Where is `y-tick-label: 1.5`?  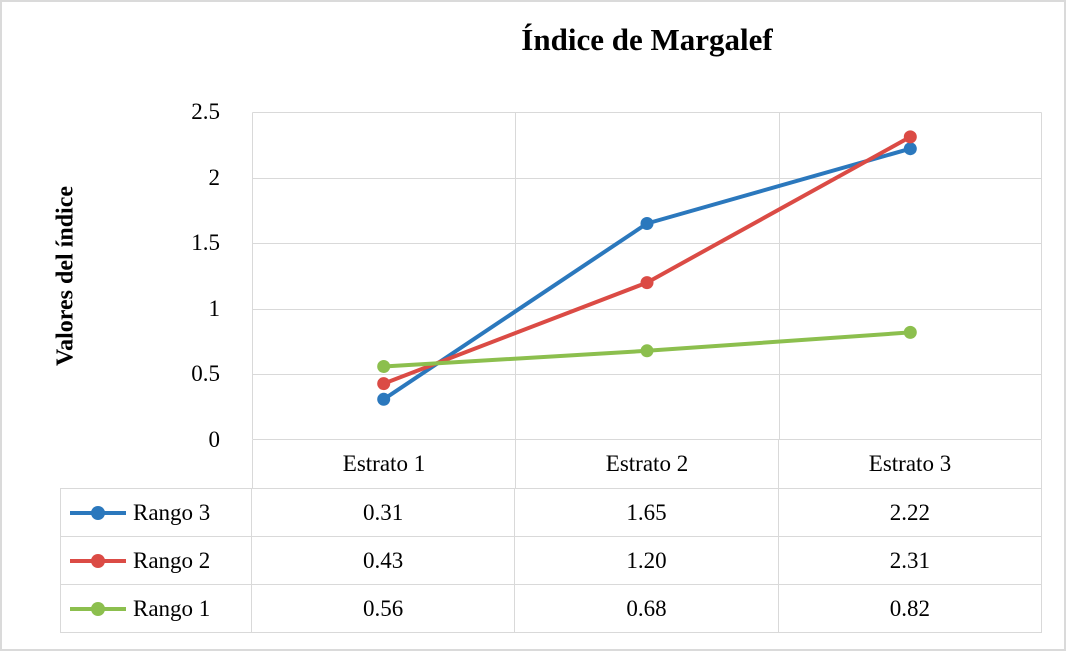 y-tick-label: 1.5 is located at coordinates (205, 243).